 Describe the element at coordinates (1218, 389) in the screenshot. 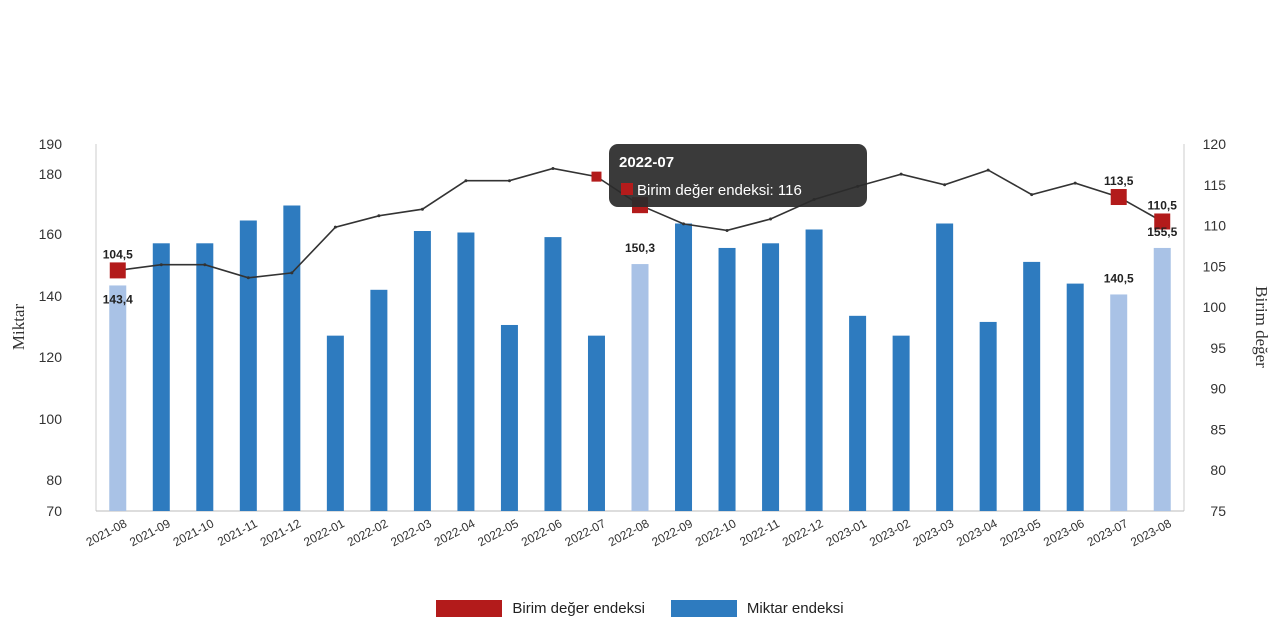

I see `y-right-tick-label: 90` at that location.